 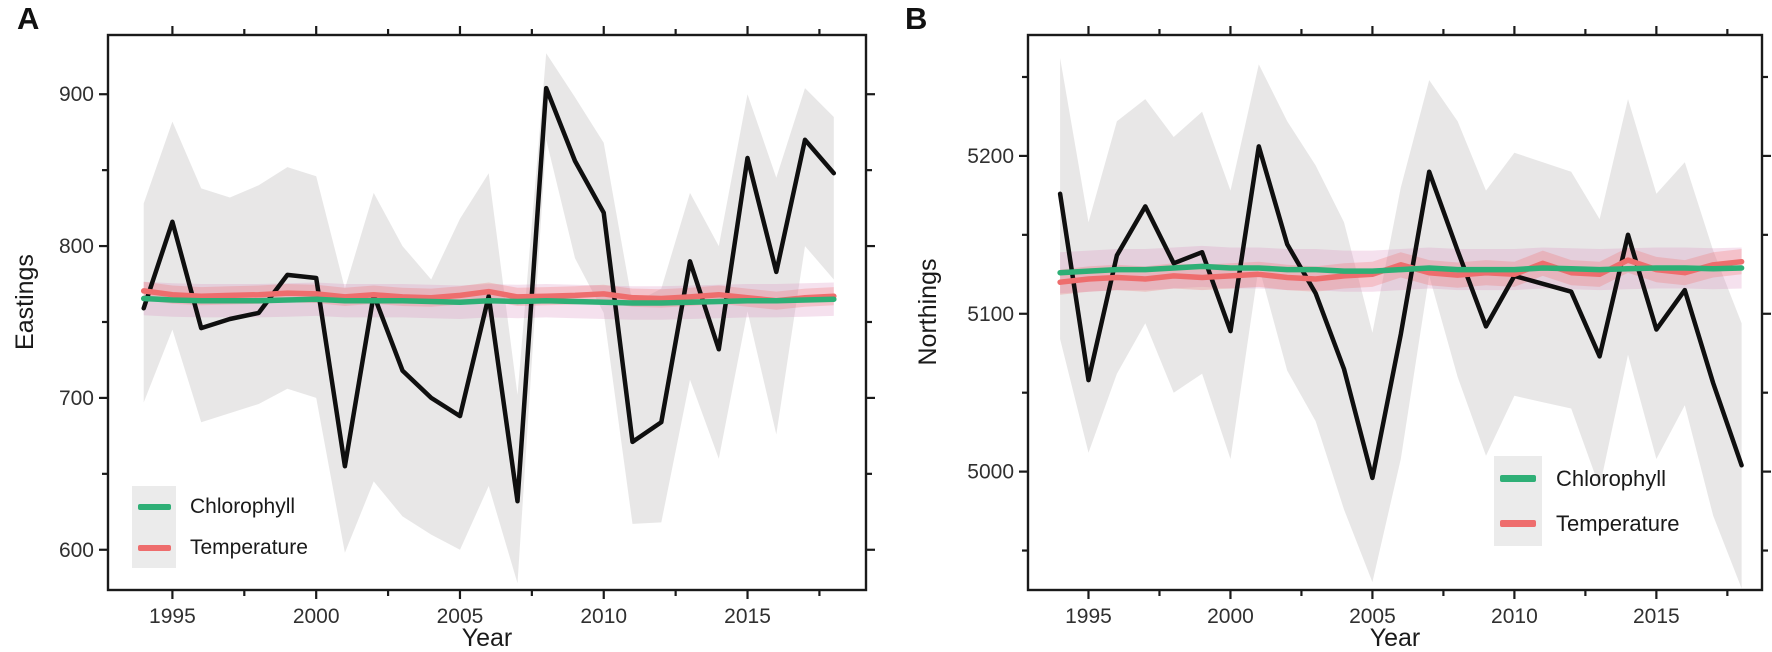 What do you see at coordinates (25, 302) in the screenshot?
I see `panel-a-y-axis-label: Eastings` at bounding box center [25, 302].